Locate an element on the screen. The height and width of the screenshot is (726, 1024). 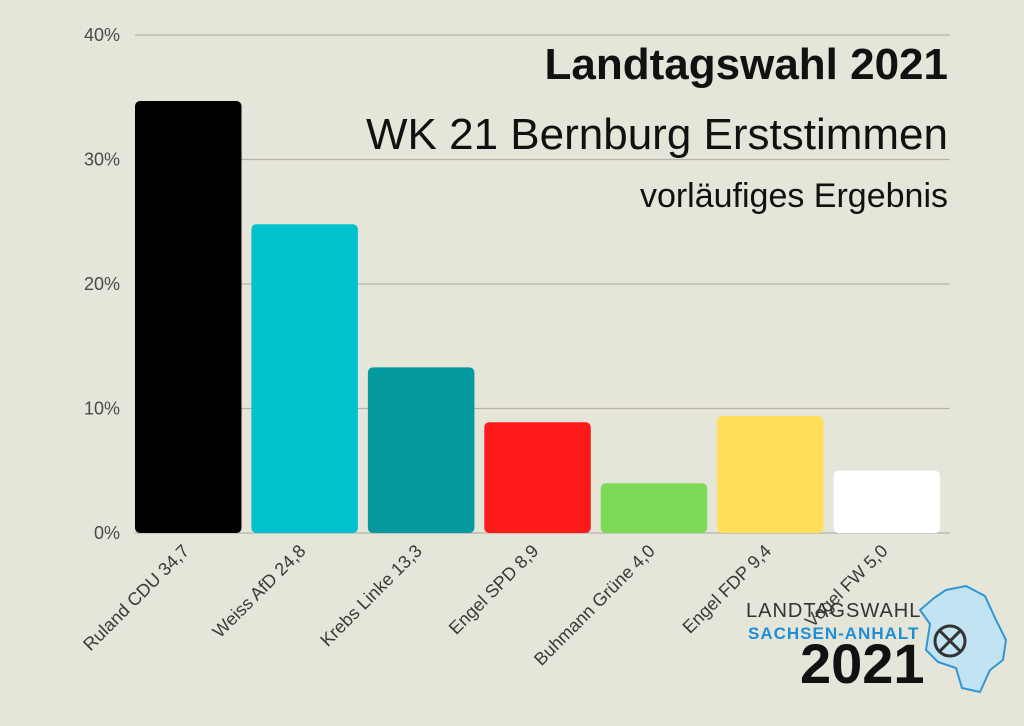
logo-line-1: LANDTAGSWAHL is located at coordinates (833, 611).